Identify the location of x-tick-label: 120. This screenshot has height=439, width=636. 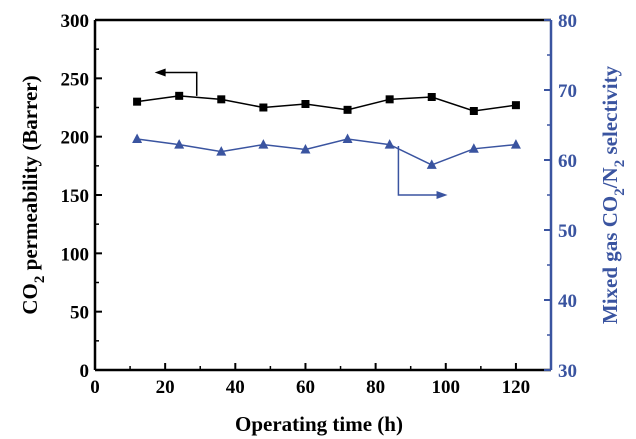
(516, 387).